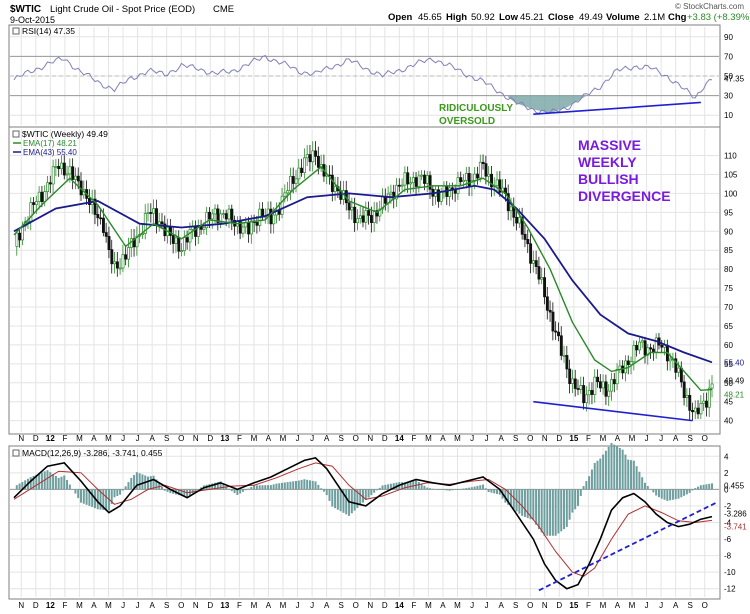  Describe the element at coordinates (728, 556) in the screenshot. I see `macd-y-tick-label: -8` at that location.